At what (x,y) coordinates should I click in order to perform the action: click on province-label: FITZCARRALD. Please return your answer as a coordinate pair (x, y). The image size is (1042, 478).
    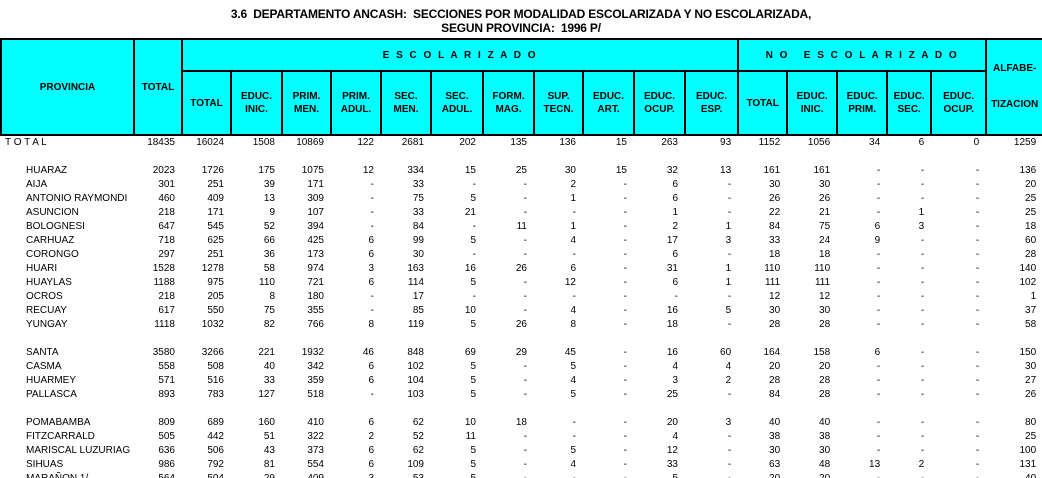
    Looking at the image, I should click on (60, 436).